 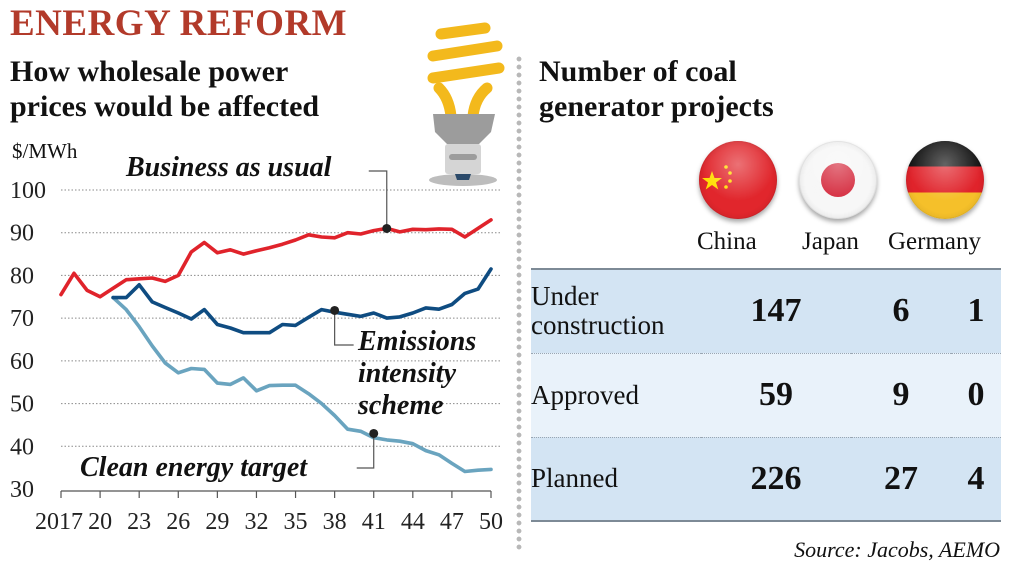 What do you see at coordinates (365, 451) in the screenshot?
I see `leader-clean-energy-target` at bounding box center [365, 451].